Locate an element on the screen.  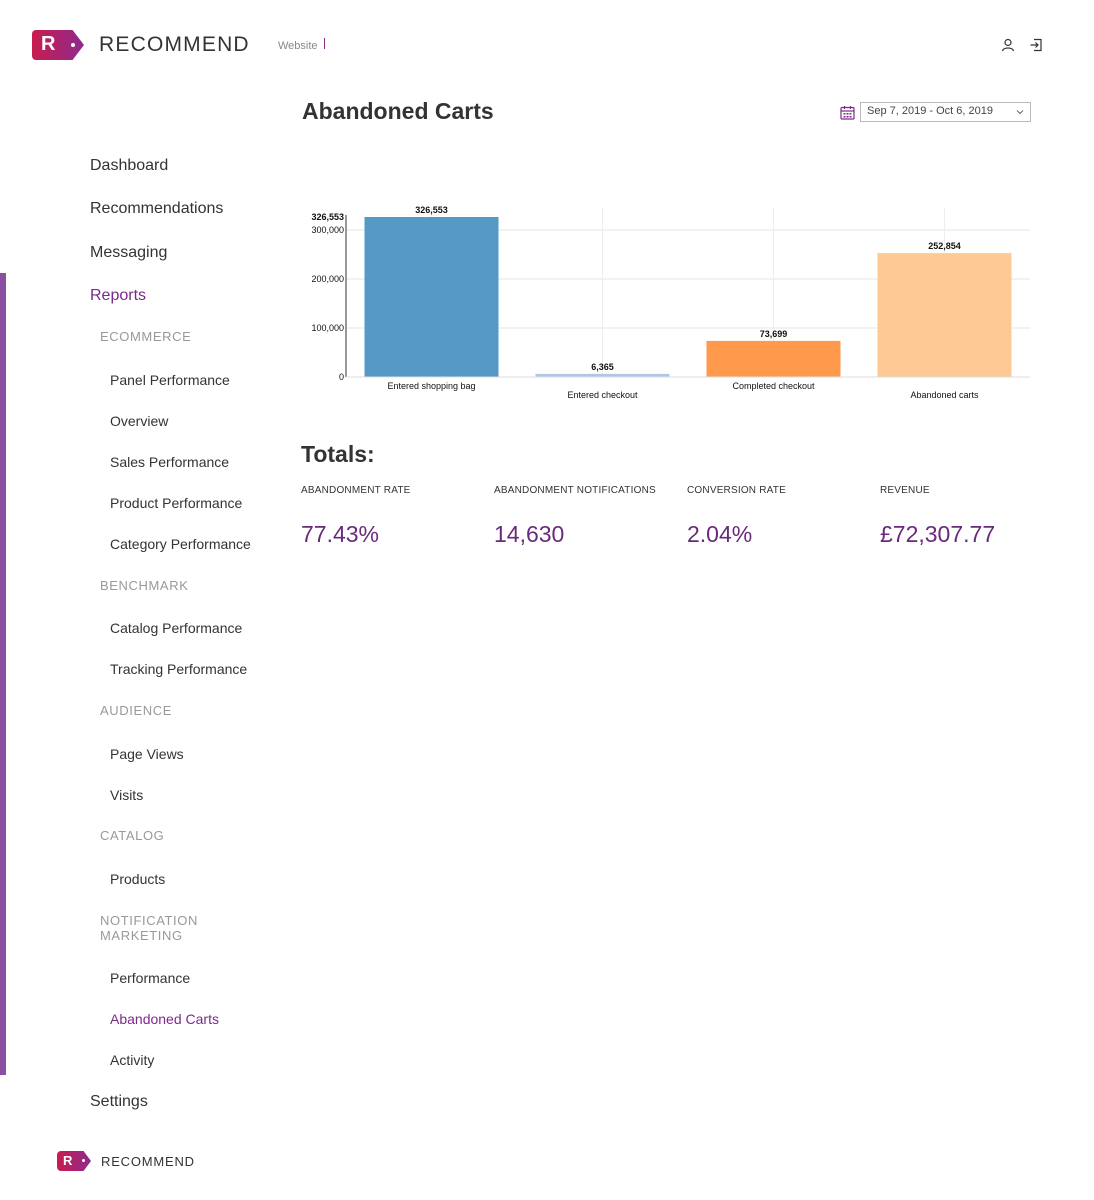
nav-abandoned-carts: Abandoned Carts is located at coordinates (164, 1019).